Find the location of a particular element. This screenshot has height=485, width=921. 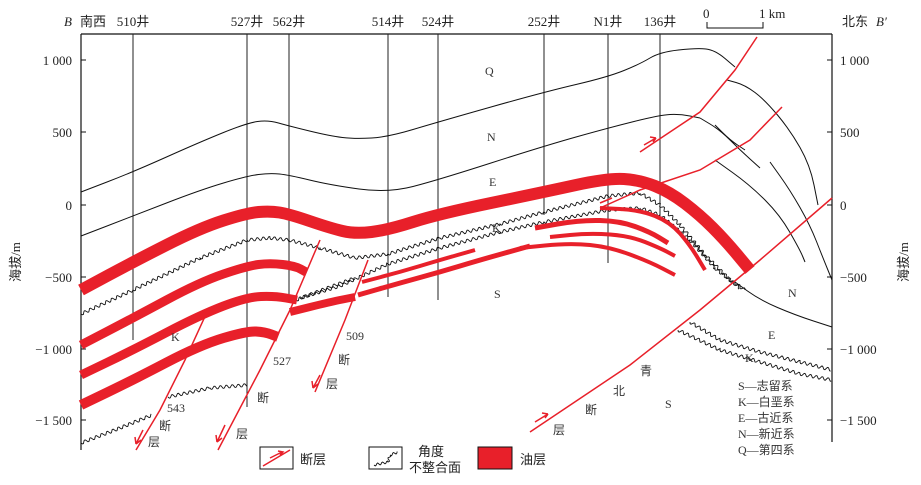

strat-legend-s: S—志留系 is located at coordinates (765, 386).